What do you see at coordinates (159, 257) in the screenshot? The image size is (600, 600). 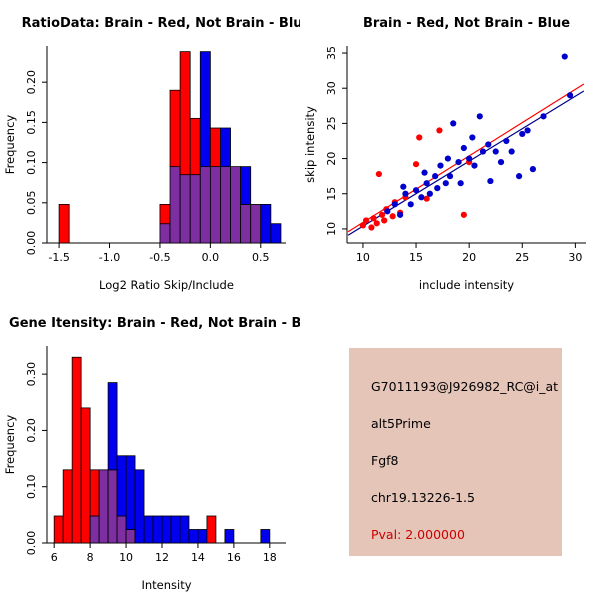 I see `svg-text: -0.5` at bounding box center [159, 257].